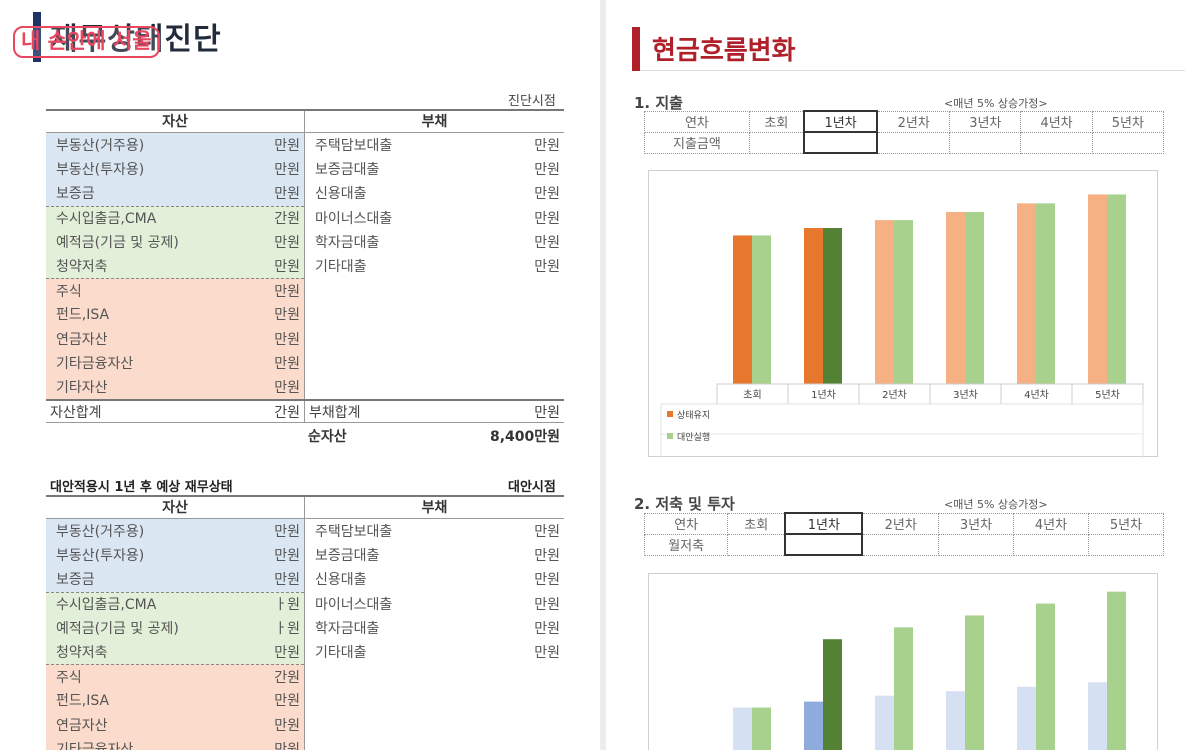 Image resolution: width=1200 pixels, height=750 pixels. Describe the element at coordinates (335, 412) in the screenshot. I see `liability-total-label: 부채합계` at that location.